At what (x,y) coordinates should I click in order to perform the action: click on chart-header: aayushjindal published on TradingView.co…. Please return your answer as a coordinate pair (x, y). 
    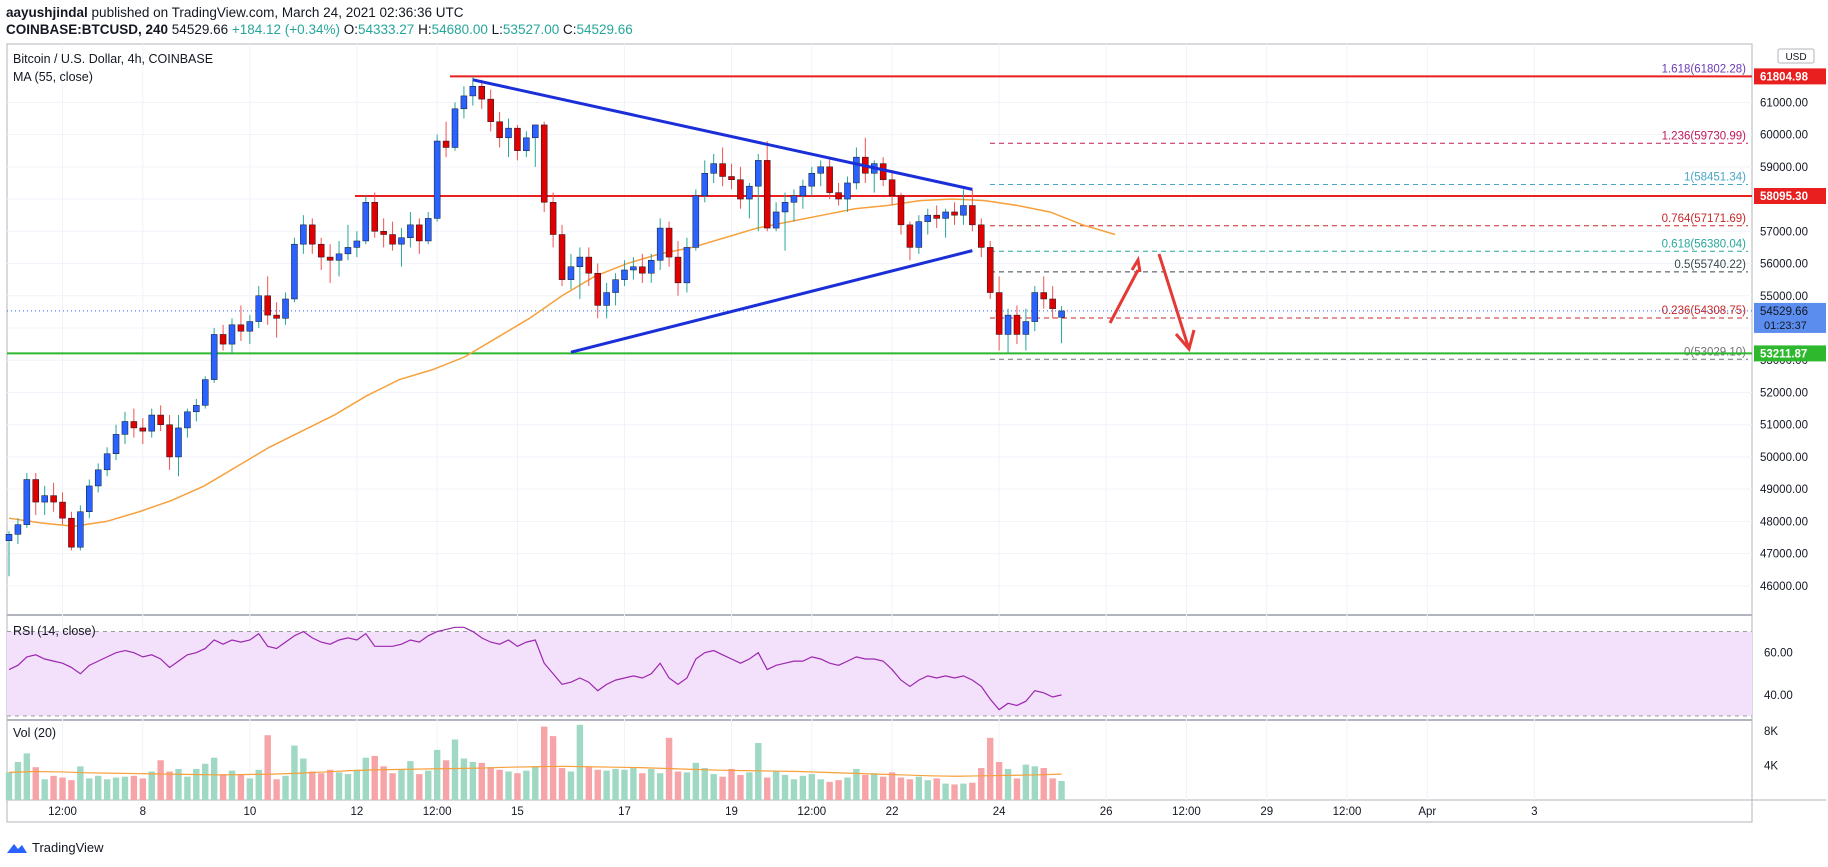
    Looking at the image, I should click on (319, 21).